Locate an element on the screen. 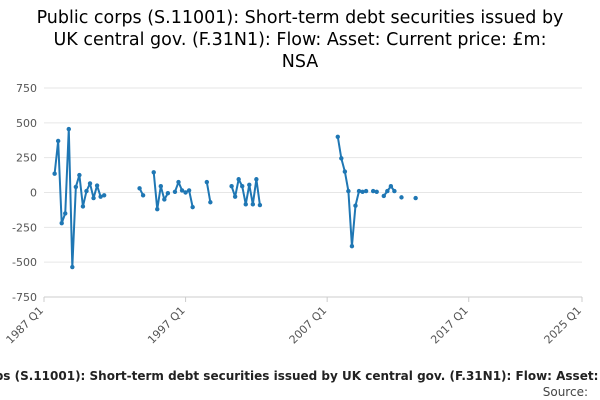 The width and height of the screenshot is (600, 400). x-tick-label: 1987 Q1 is located at coordinates (25, 325).